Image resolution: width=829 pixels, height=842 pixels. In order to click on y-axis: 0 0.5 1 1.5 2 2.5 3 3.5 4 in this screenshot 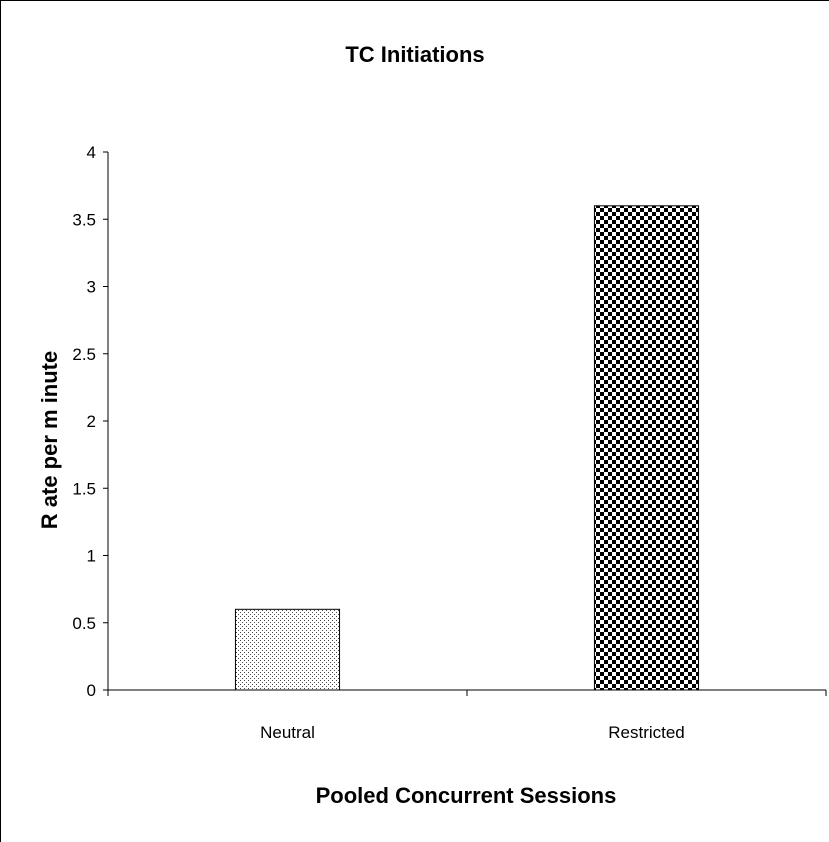, I will do `click(90, 421)`.